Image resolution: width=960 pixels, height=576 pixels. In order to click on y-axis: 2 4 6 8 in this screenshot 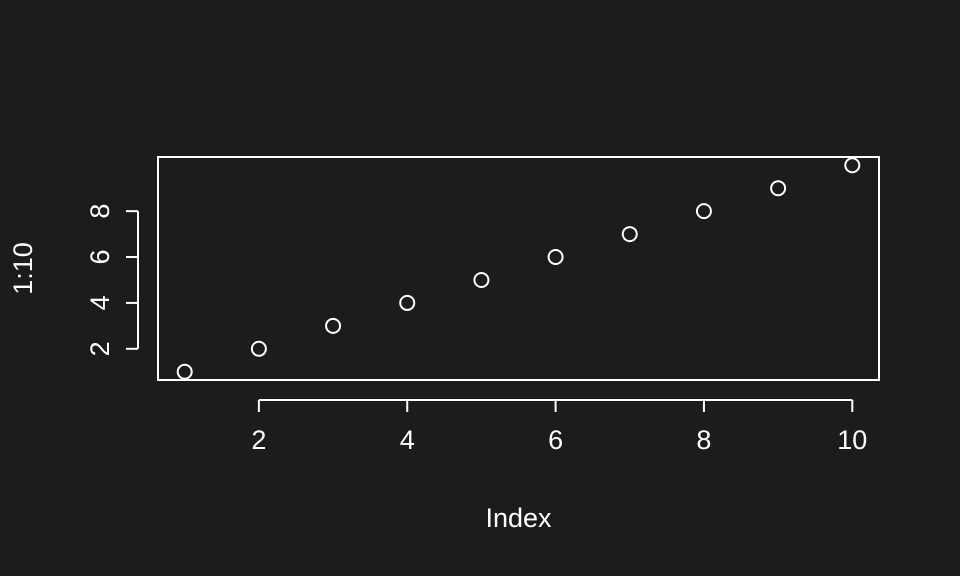, I will do `click(112, 280)`.